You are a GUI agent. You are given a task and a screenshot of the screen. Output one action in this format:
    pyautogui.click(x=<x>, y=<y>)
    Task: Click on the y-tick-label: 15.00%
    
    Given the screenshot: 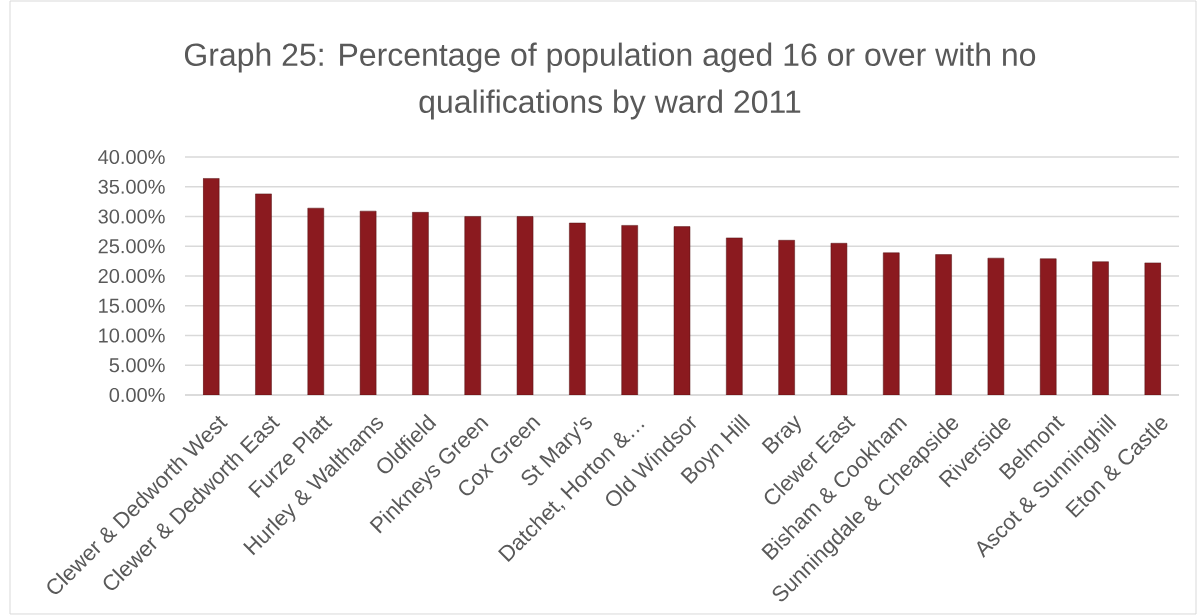 What is the action you would take?
    pyautogui.click(x=132, y=305)
    